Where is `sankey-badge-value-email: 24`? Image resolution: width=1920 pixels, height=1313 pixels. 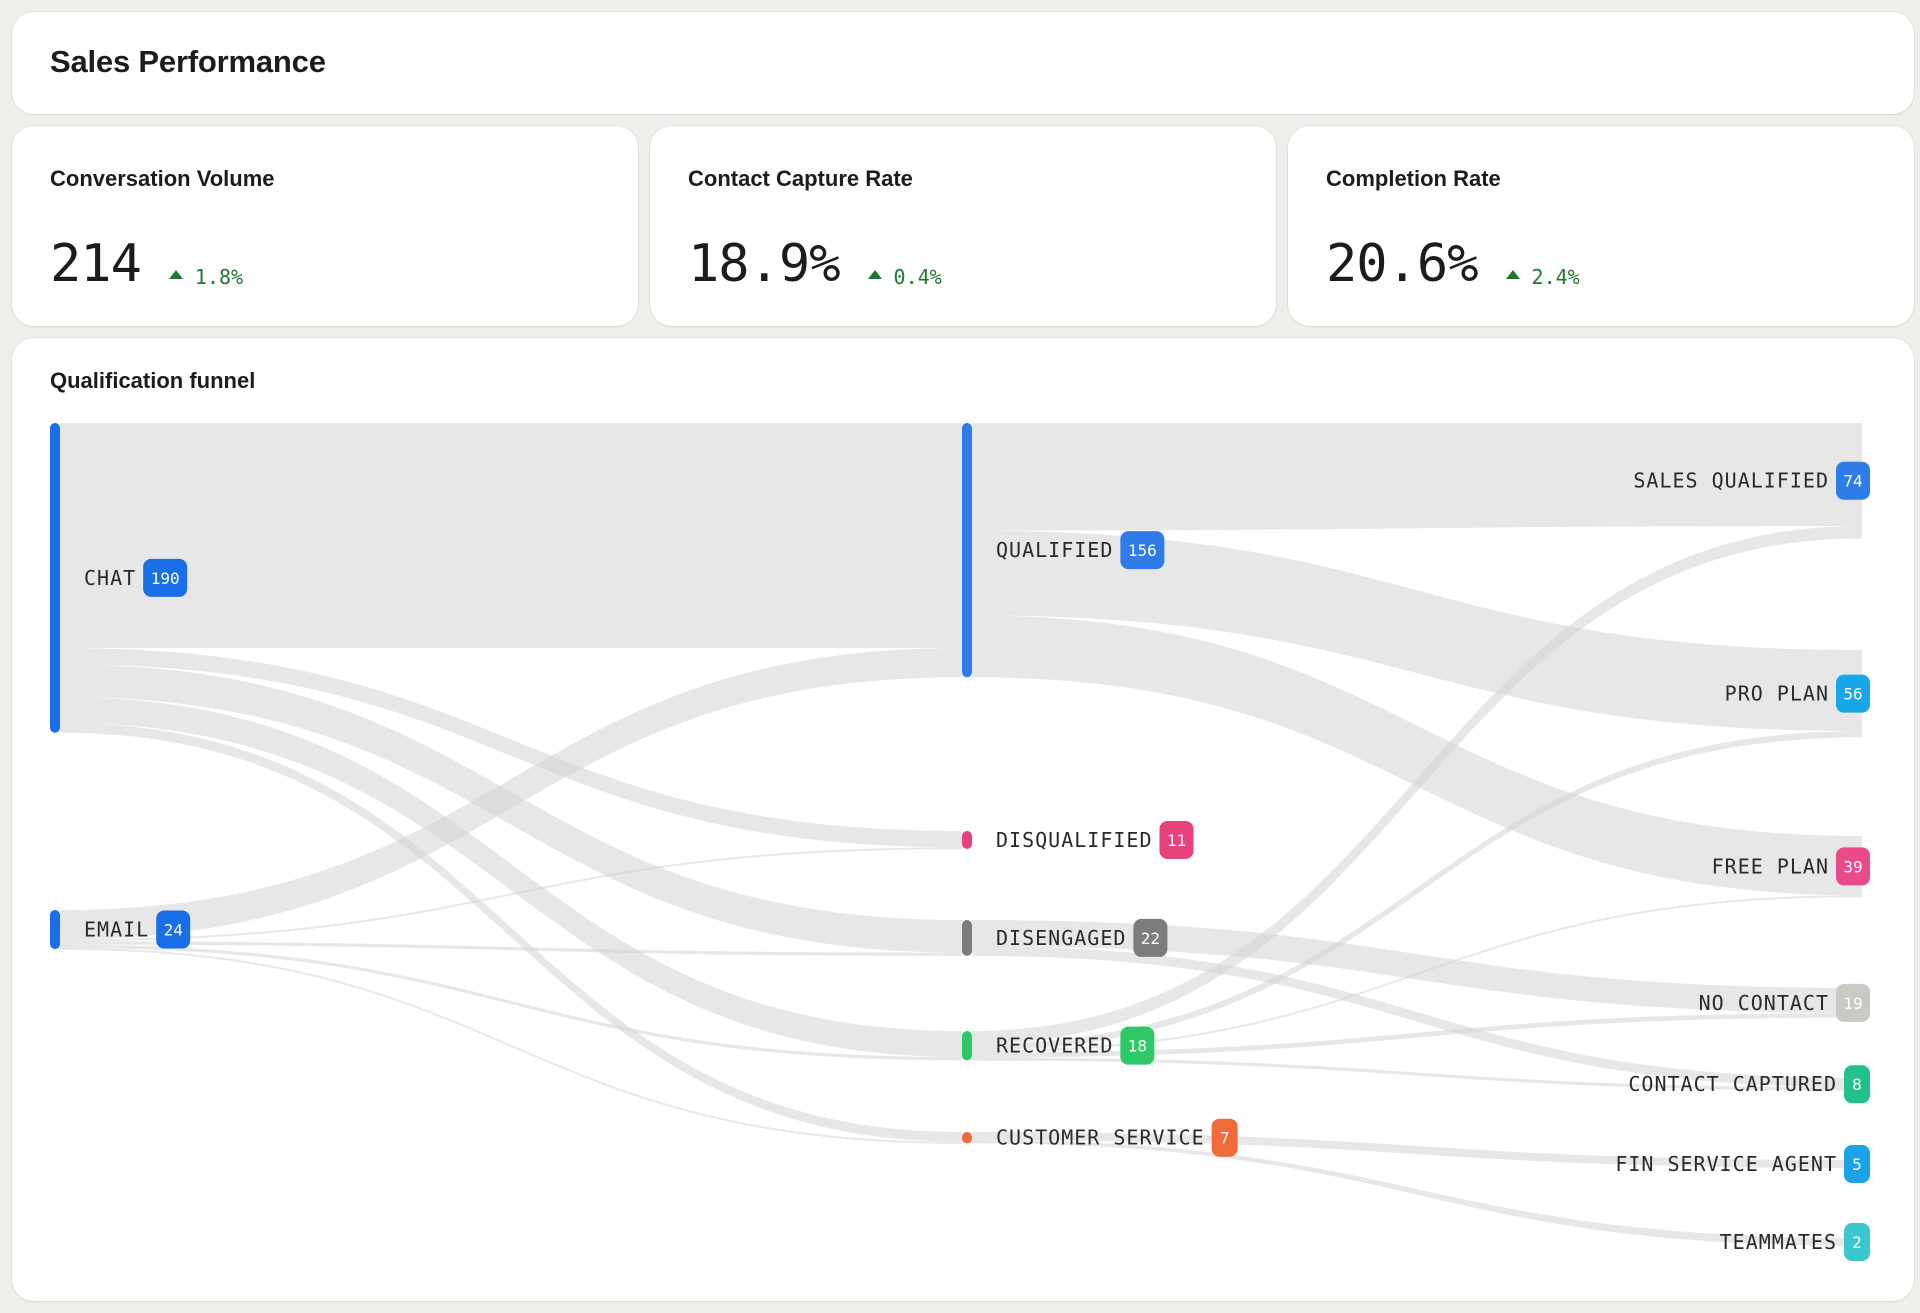
sankey-badge-value-email: 24 is located at coordinates (173, 930).